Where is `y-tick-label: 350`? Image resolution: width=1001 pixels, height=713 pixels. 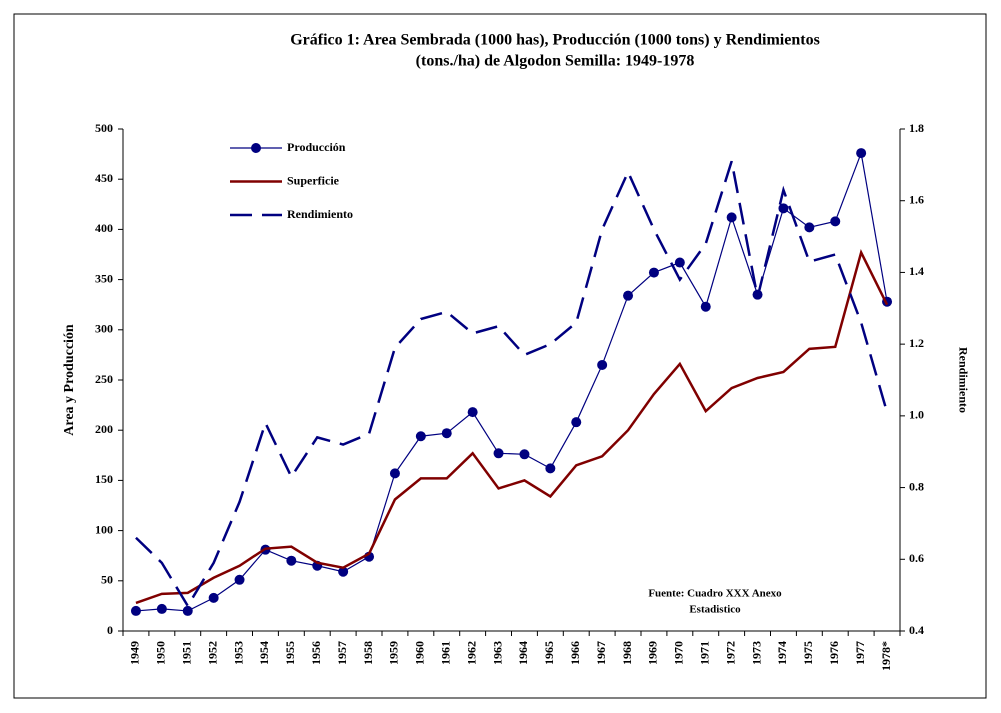
y-tick-label: 350 is located at coordinates (104, 278).